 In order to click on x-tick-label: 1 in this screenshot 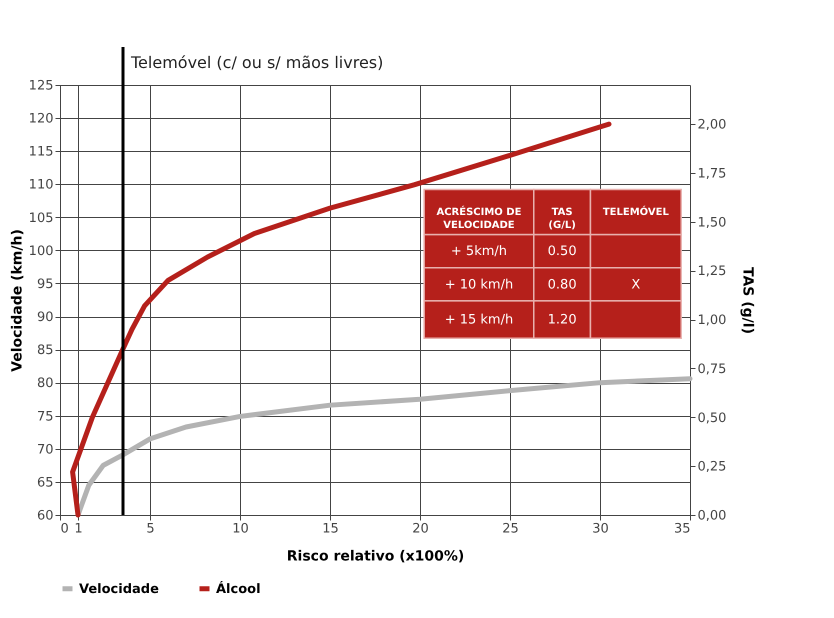, I will do `click(78, 529)`.